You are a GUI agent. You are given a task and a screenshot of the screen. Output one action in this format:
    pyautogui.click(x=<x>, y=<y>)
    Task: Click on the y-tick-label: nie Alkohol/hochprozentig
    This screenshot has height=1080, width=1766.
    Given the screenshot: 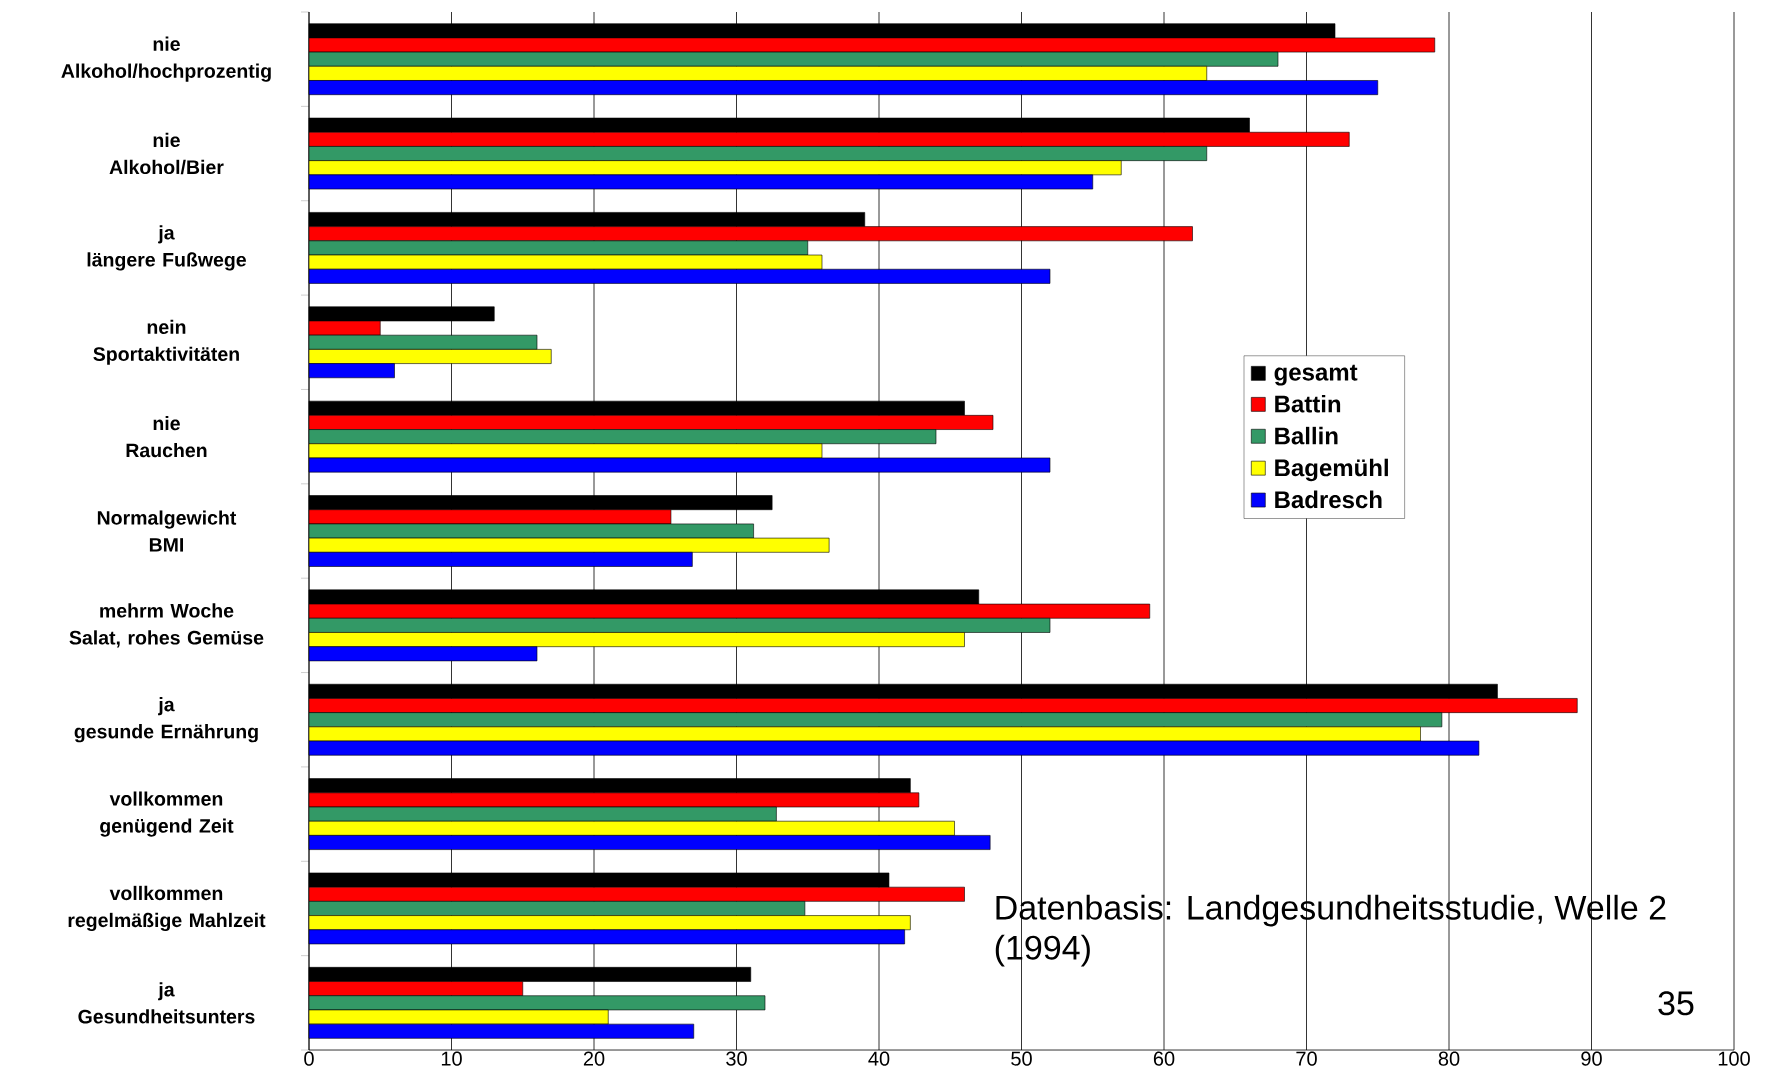 What is the action you would take?
    pyautogui.click(x=166, y=59)
    